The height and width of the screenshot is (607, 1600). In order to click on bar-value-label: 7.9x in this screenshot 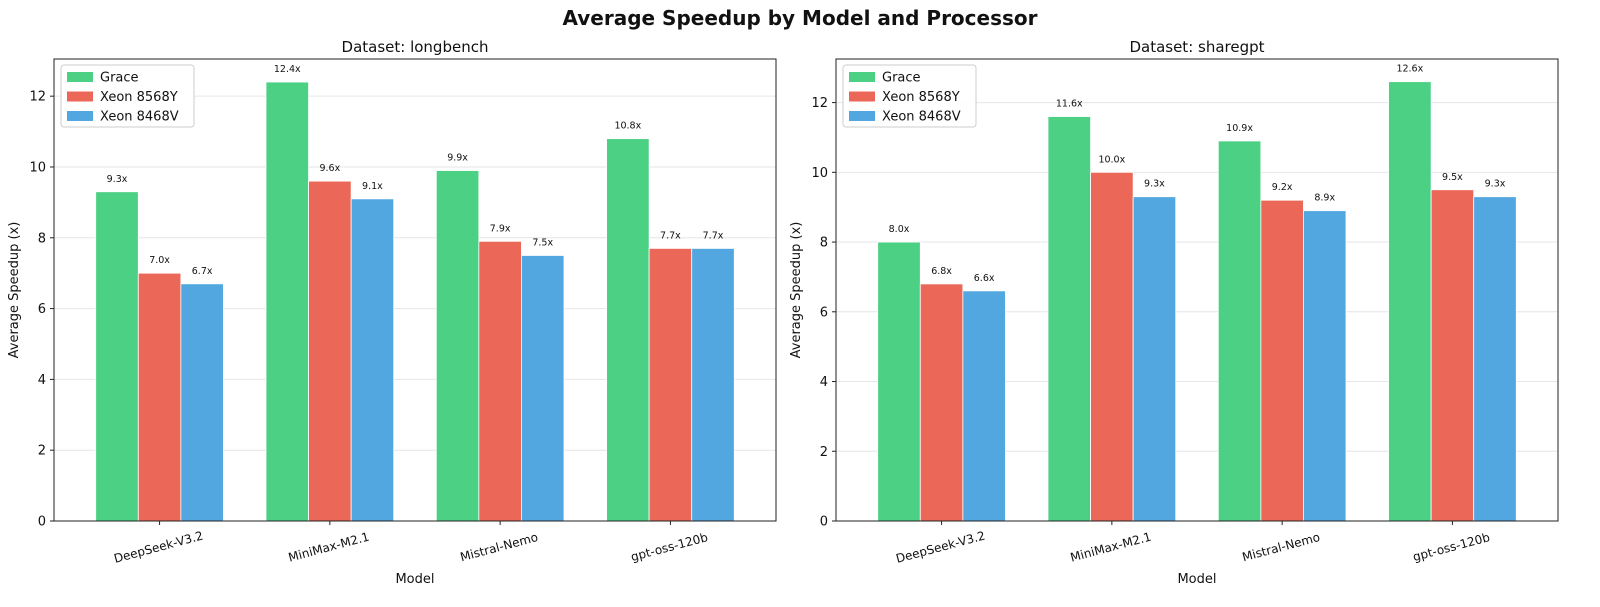, I will do `click(500, 228)`.